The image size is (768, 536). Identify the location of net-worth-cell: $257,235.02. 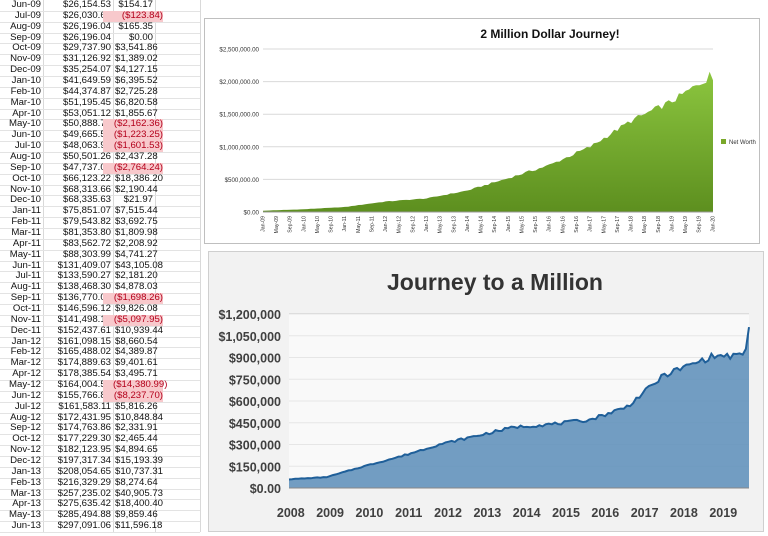
(84, 493).